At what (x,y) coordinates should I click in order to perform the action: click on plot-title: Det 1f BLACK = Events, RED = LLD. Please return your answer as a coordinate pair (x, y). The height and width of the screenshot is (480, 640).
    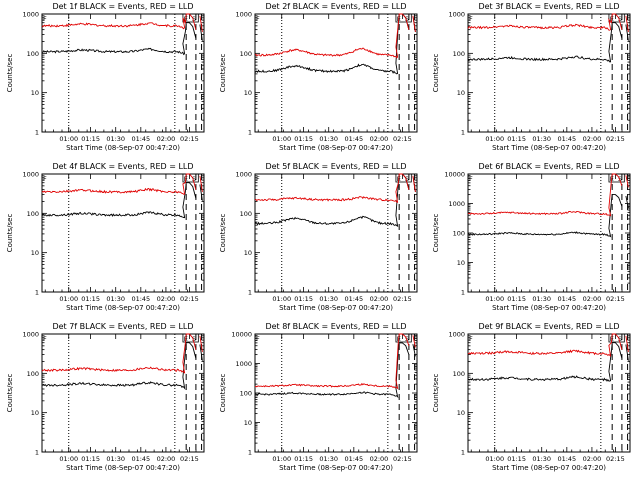
    Looking at the image, I should click on (122, 6).